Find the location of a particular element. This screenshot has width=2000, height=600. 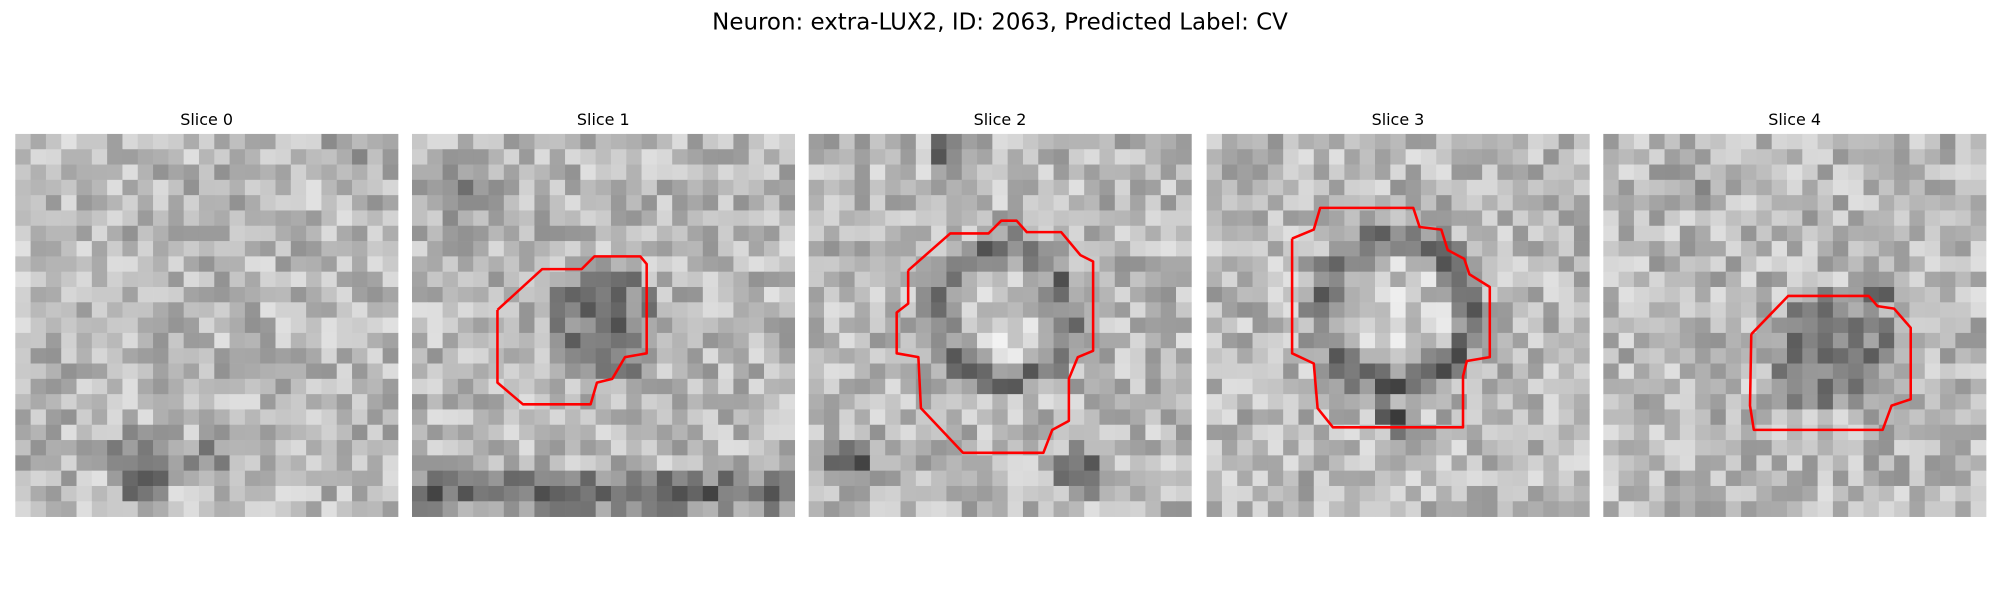

contour is located at coordinates (572, 330).